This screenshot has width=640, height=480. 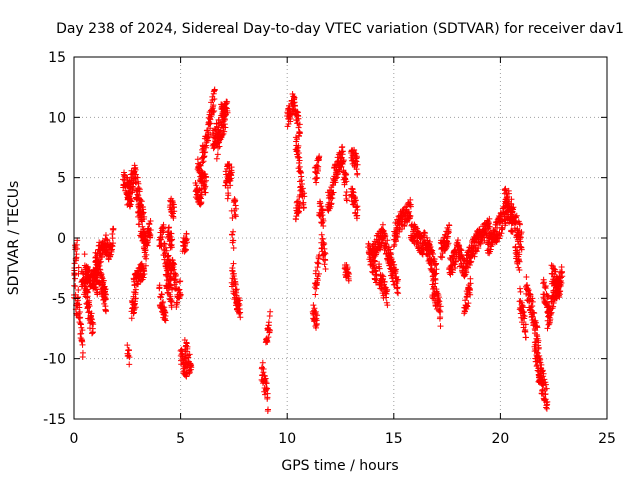 What do you see at coordinates (287, 439) in the screenshot?
I see `x-tick-label: 10` at bounding box center [287, 439].